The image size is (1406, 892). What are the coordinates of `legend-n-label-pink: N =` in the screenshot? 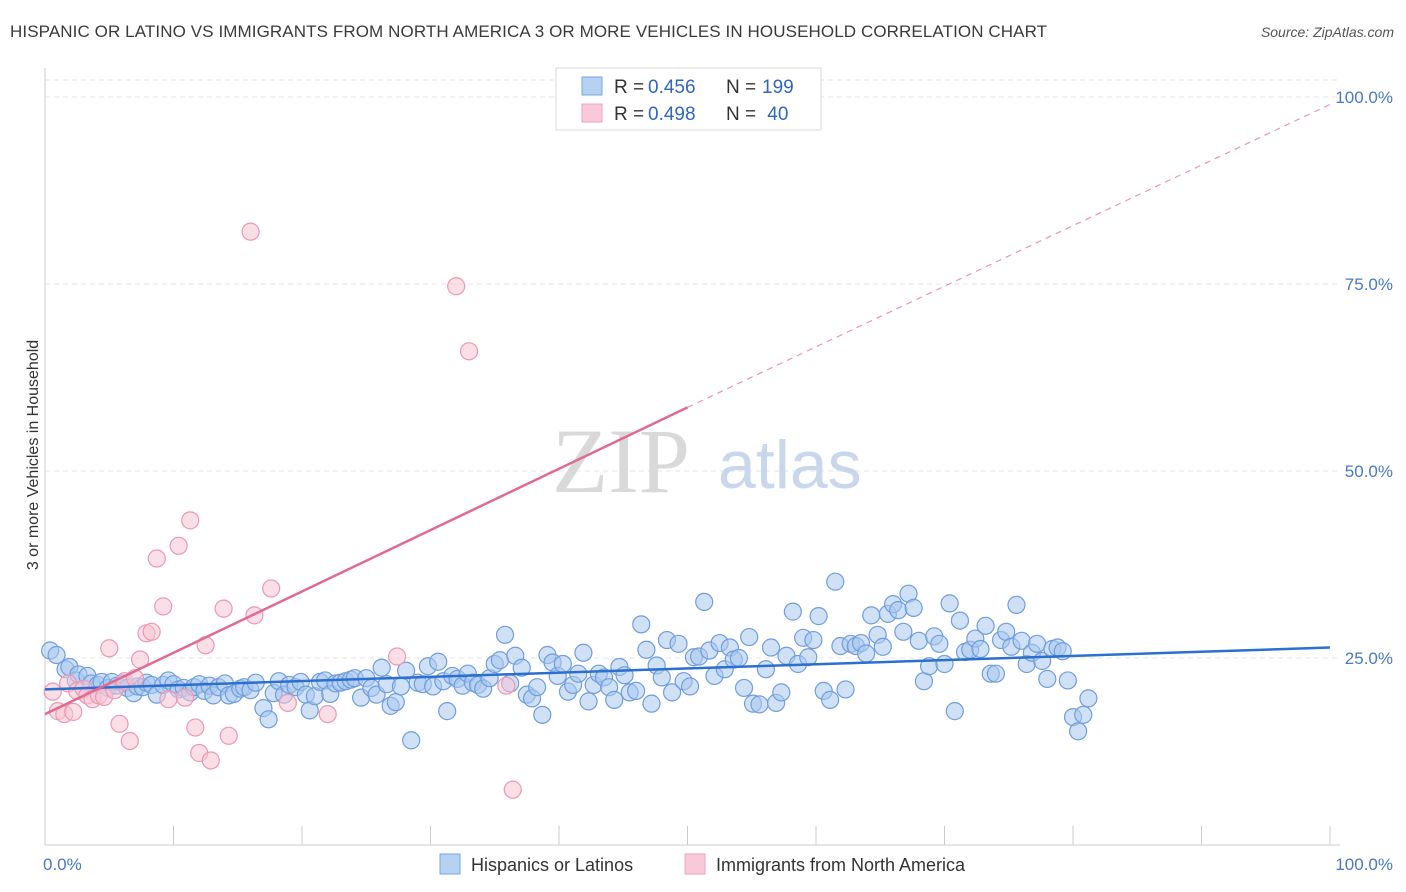 It's located at (743, 114).